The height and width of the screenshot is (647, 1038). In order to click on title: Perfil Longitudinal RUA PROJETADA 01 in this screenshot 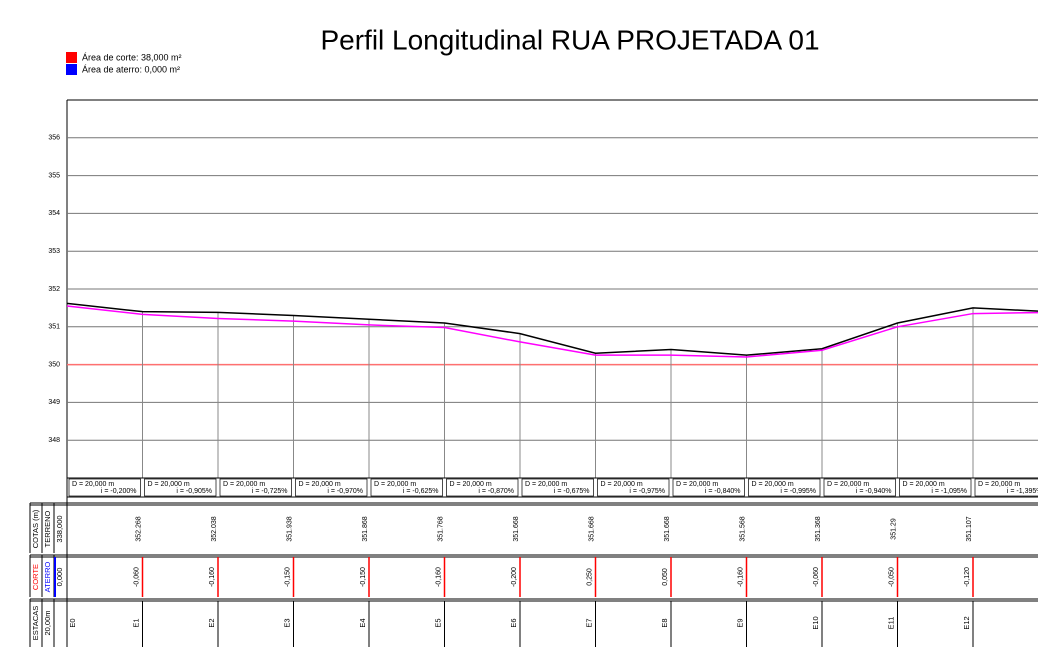, I will do `click(569, 39)`.